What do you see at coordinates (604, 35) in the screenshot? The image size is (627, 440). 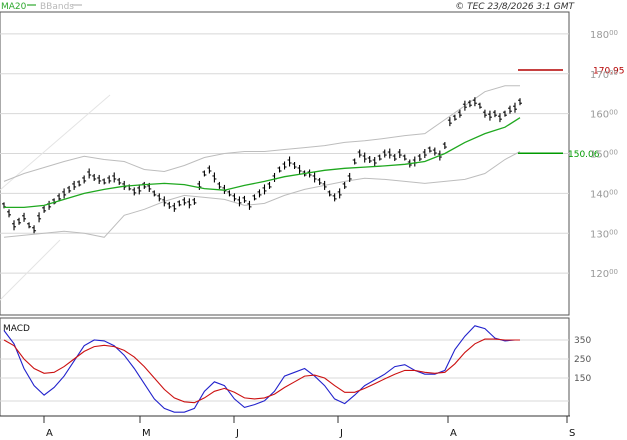 I see `price-y-tick-label: 18000` at bounding box center [604, 35].